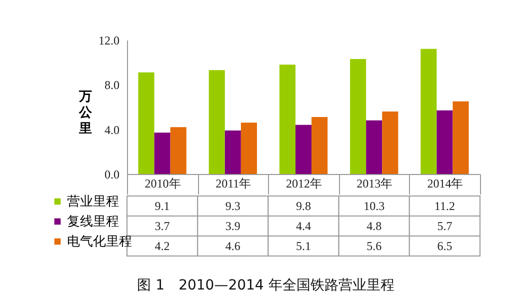 The width and height of the screenshot is (522, 300). I want to click on legend-label: 电气化里程, so click(99, 242).